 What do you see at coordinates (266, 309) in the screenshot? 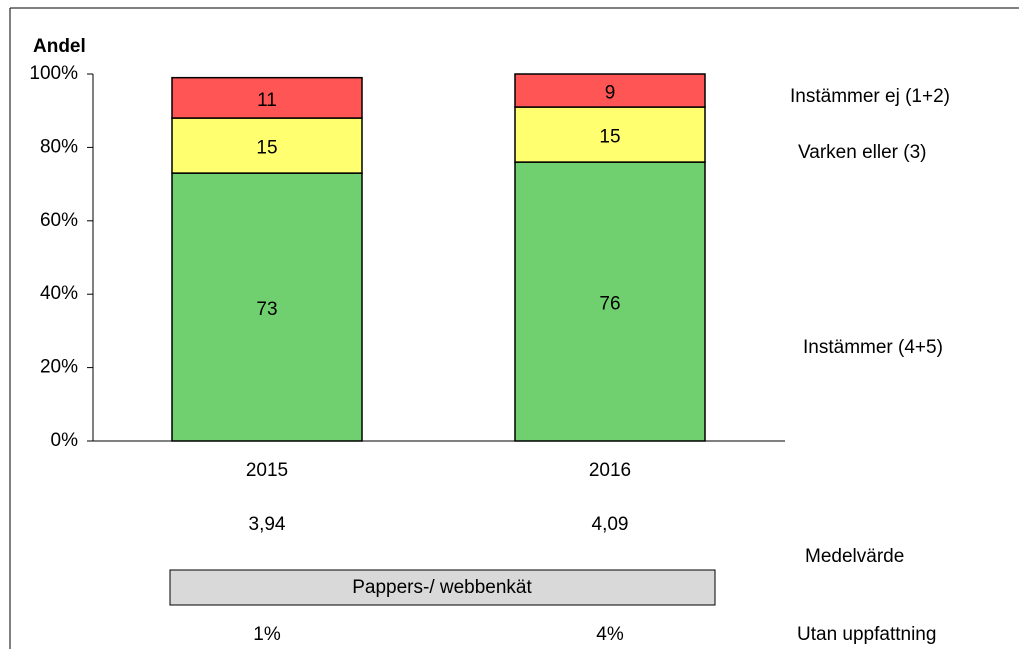
I see `value-label: 73` at bounding box center [266, 309].